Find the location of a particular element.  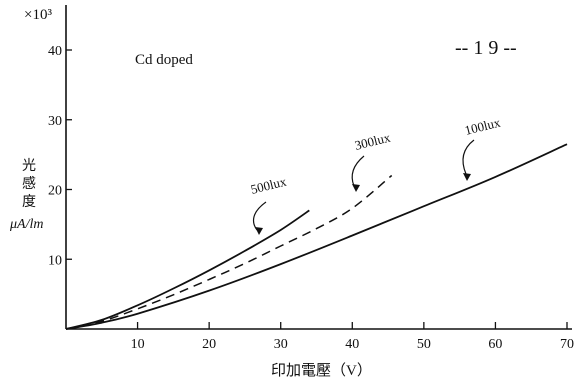

series-label-500lux: 500lux is located at coordinates (268, 184).